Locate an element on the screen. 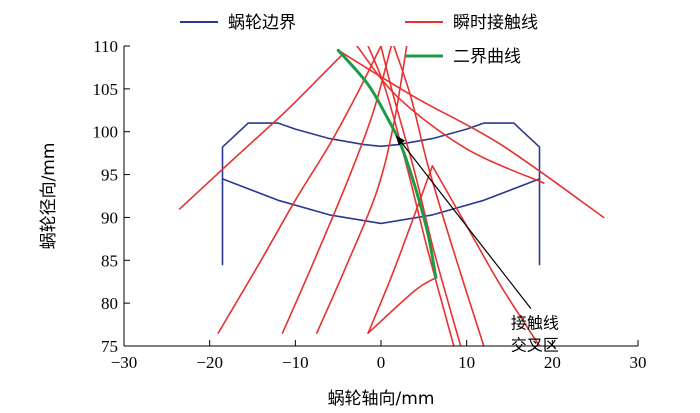 This screenshot has width=700, height=413. legend-item: 二界曲线 is located at coordinates (463, 57).